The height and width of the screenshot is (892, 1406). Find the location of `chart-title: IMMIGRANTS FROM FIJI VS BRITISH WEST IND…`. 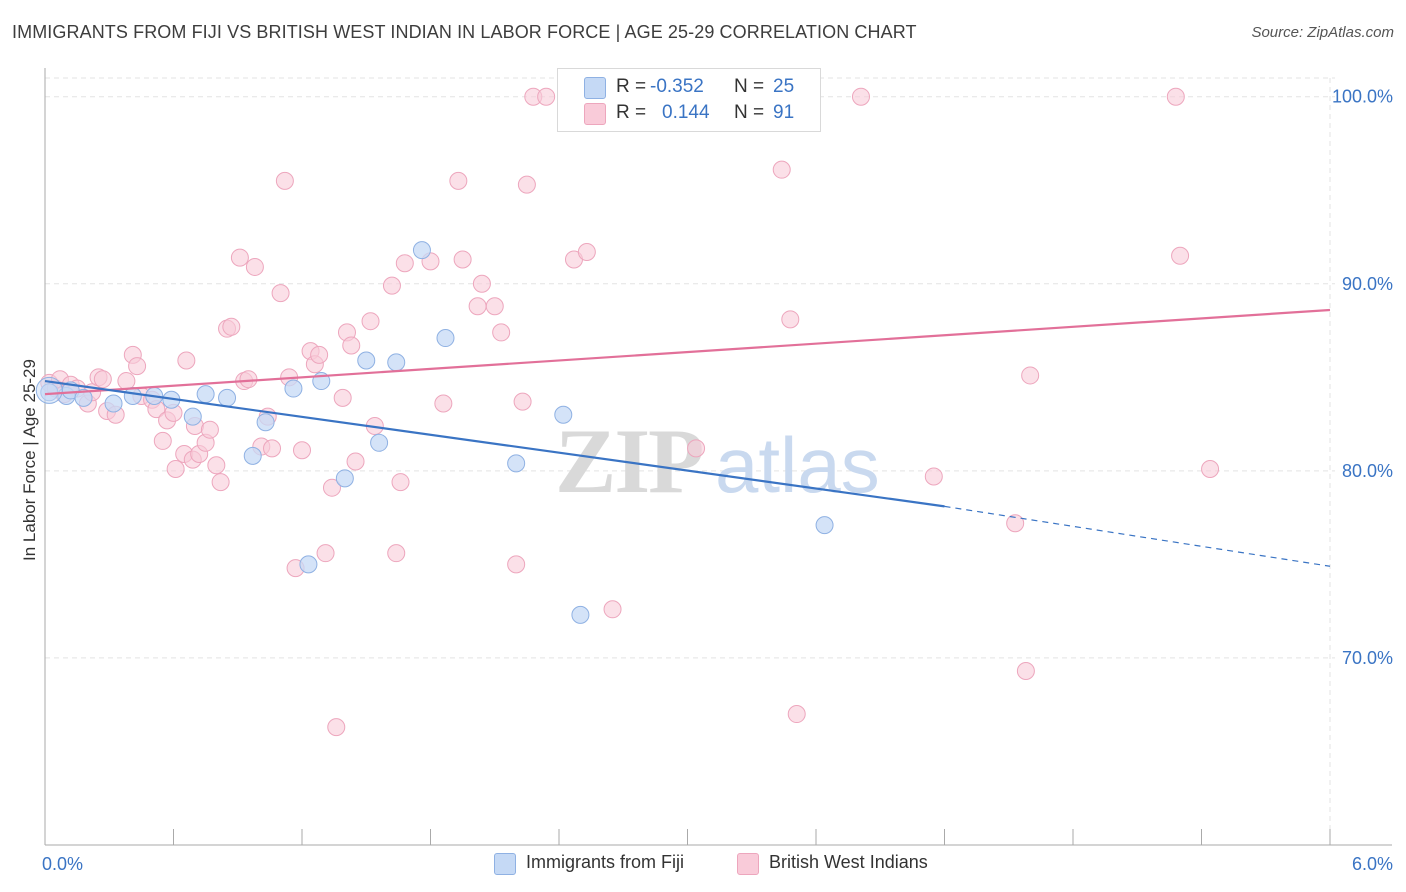

chart-title: IMMIGRANTS FROM FIJI VS BRITISH WEST IND… is located at coordinates (464, 32).